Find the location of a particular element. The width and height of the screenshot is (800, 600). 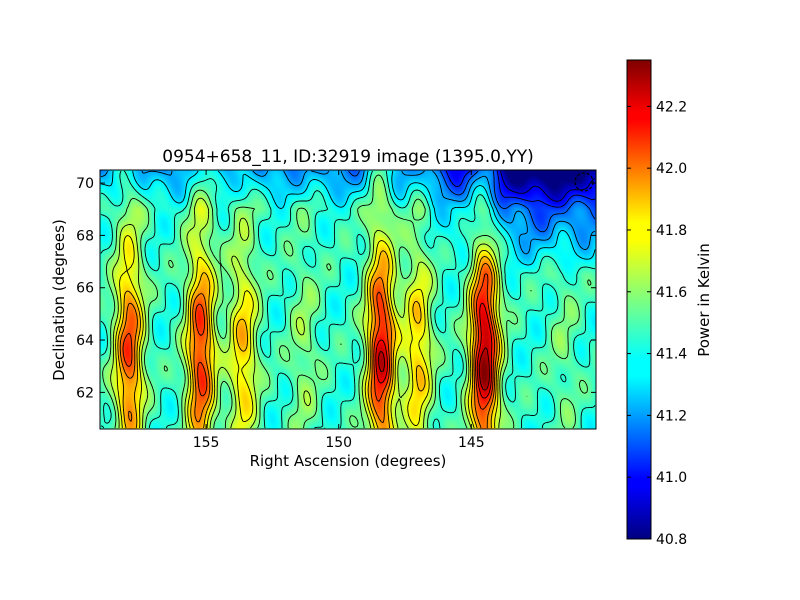

y-tick-label: 62 is located at coordinates (85, 393).